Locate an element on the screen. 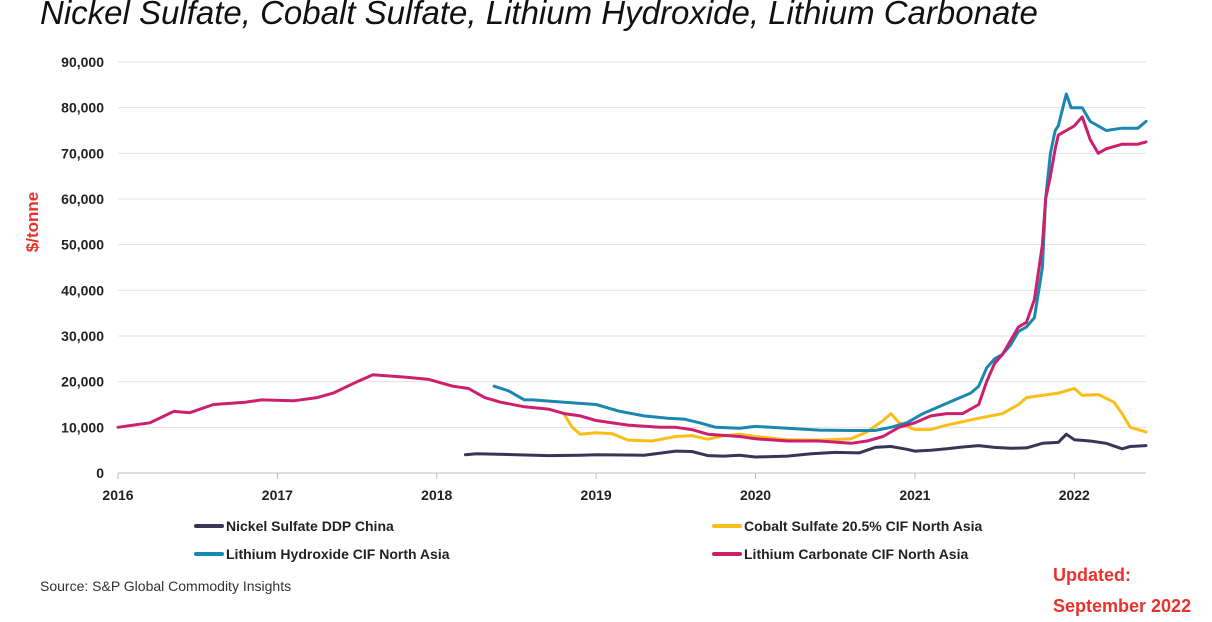  series-line-cobalt-sulfate-20-5-cif-north-asia is located at coordinates (855, 415).